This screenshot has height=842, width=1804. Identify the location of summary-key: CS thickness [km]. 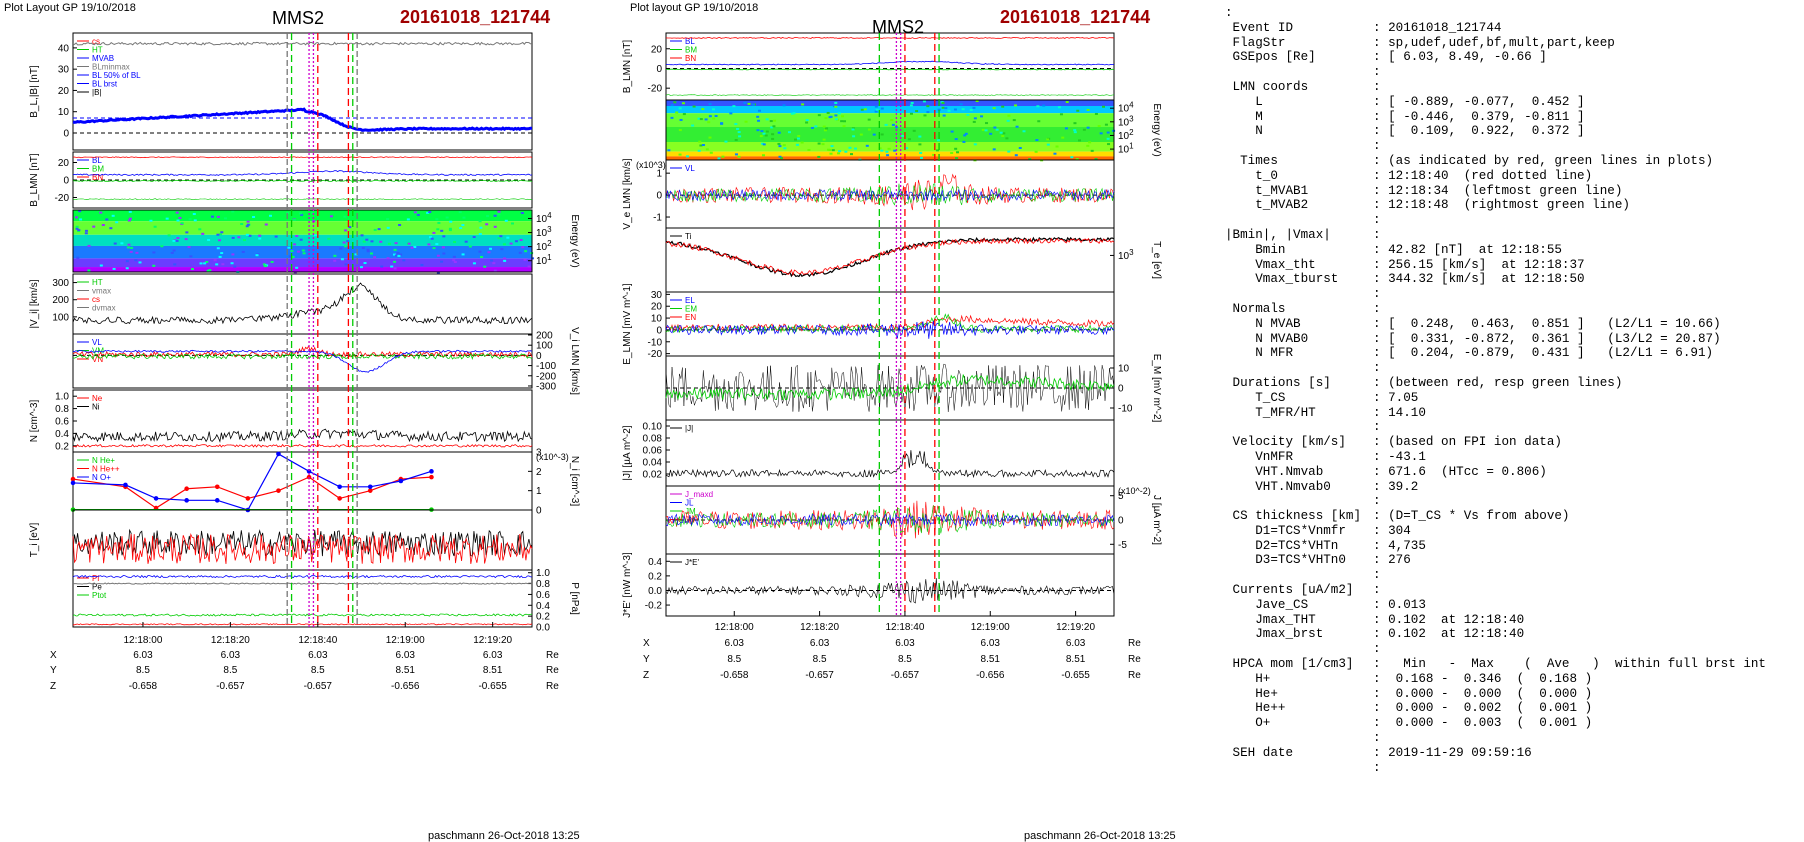
(1293, 516).